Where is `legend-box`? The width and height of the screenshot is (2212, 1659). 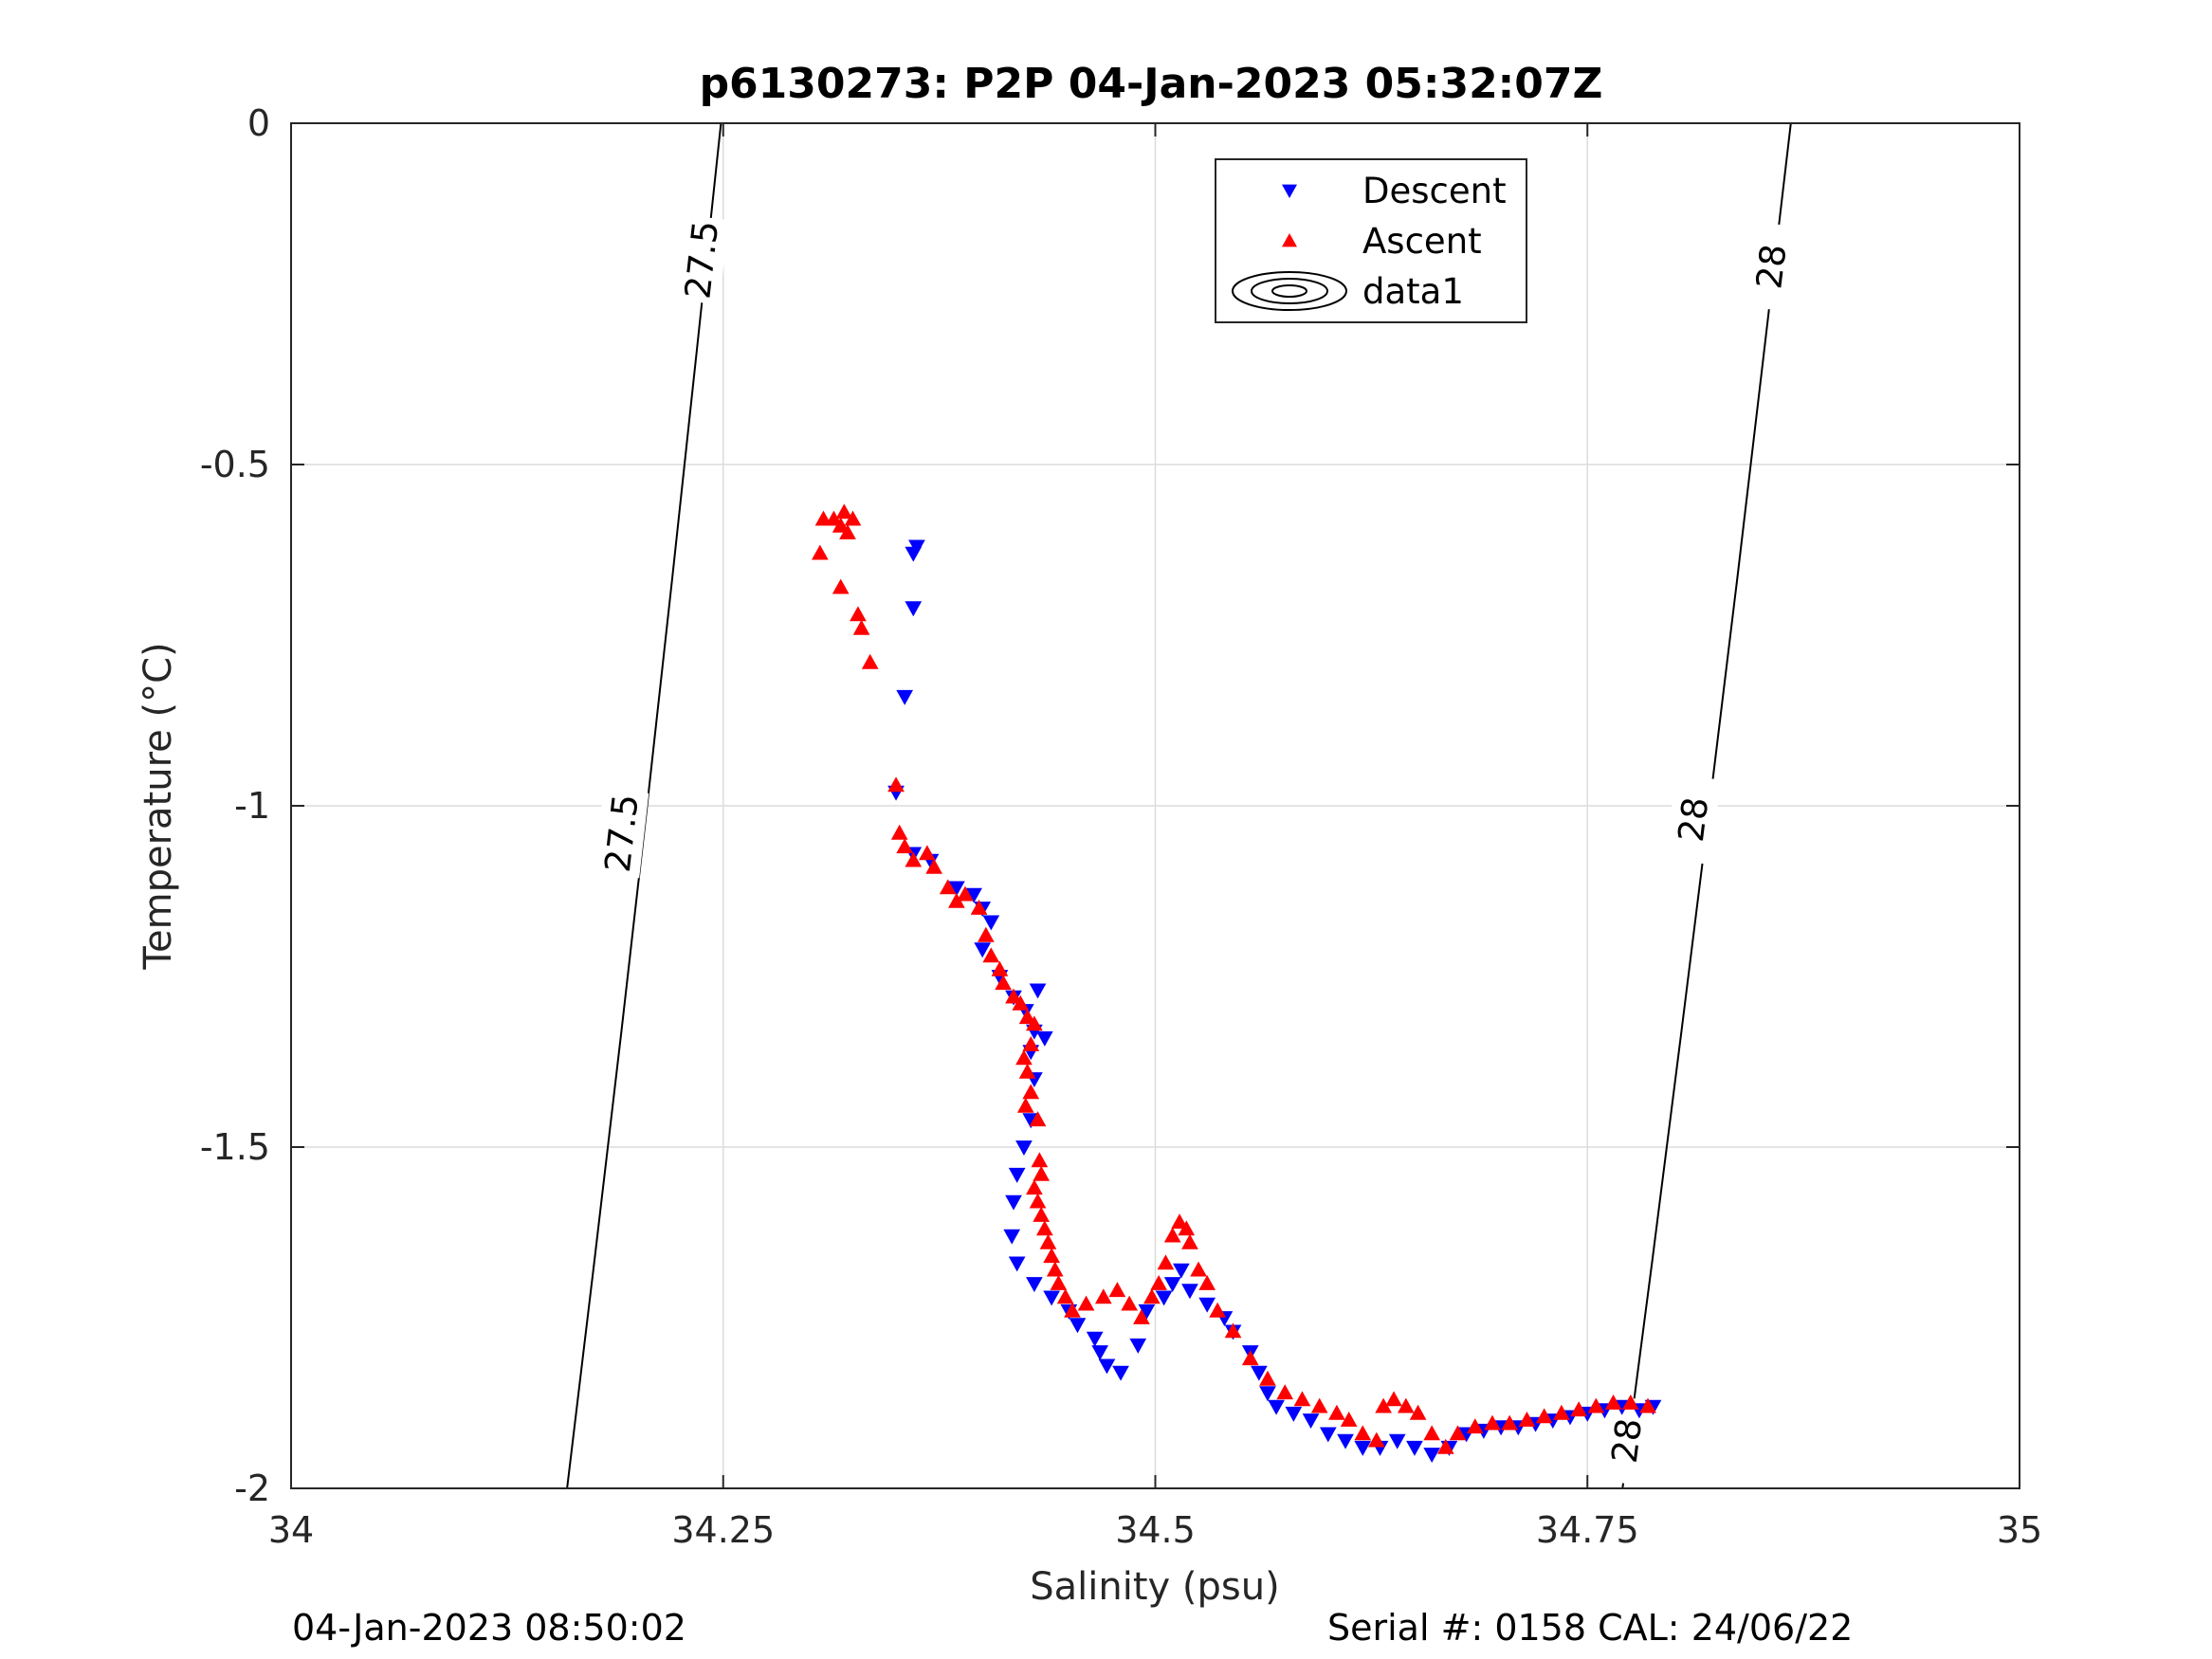 legend-box is located at coordinates (1371, 240).